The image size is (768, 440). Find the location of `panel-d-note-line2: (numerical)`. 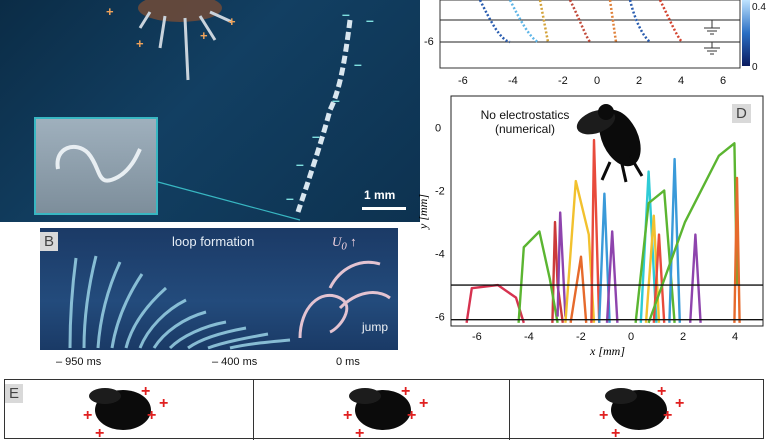

panel-d-note-line2: (numerical) is located at coordinates (524, 129).